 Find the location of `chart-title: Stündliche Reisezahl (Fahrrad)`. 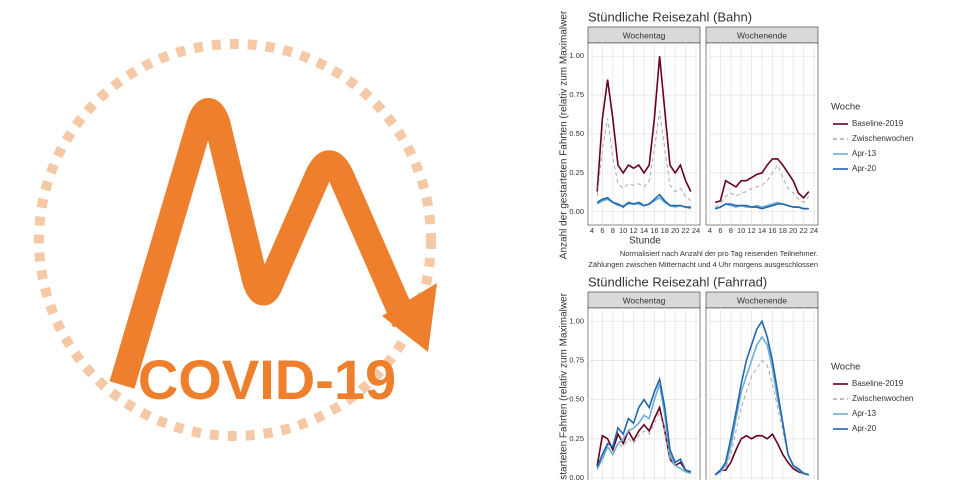

chart-title: Stündliche Reisezahl (Fahrrad) is located at coordinates (677, 281).